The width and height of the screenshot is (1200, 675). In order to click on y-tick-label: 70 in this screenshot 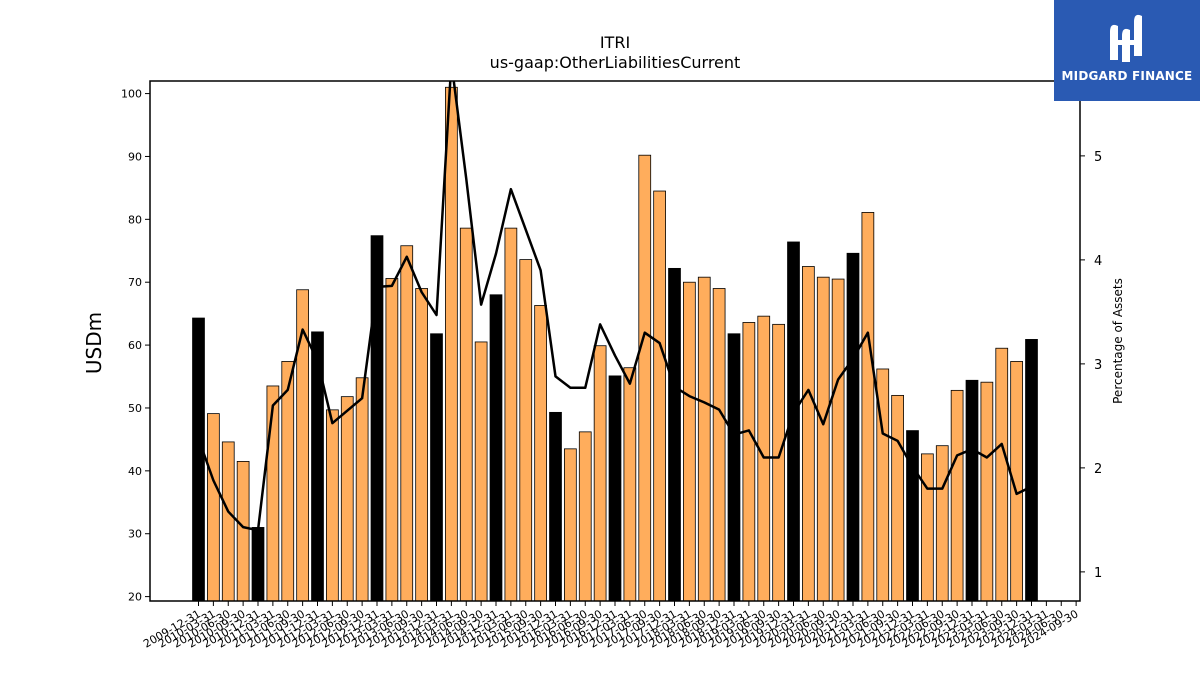, I will do `click(135, 282)`.